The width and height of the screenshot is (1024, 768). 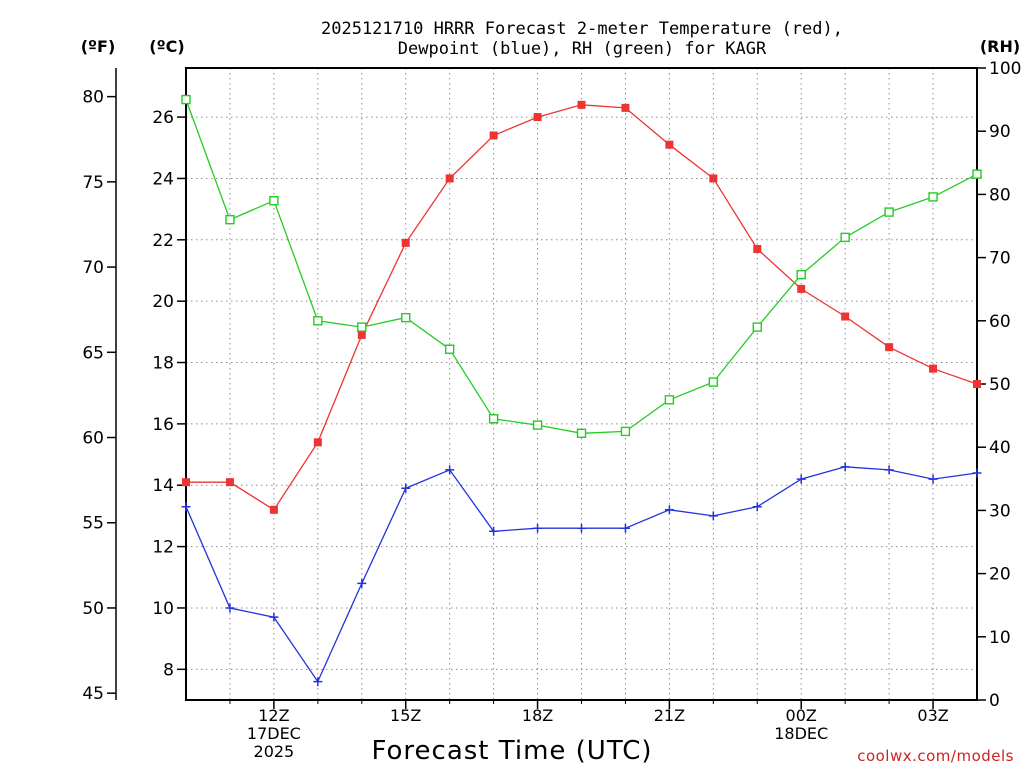 I want to click on fahrenheit-tick-label: 70, so click(x=93, y=268).